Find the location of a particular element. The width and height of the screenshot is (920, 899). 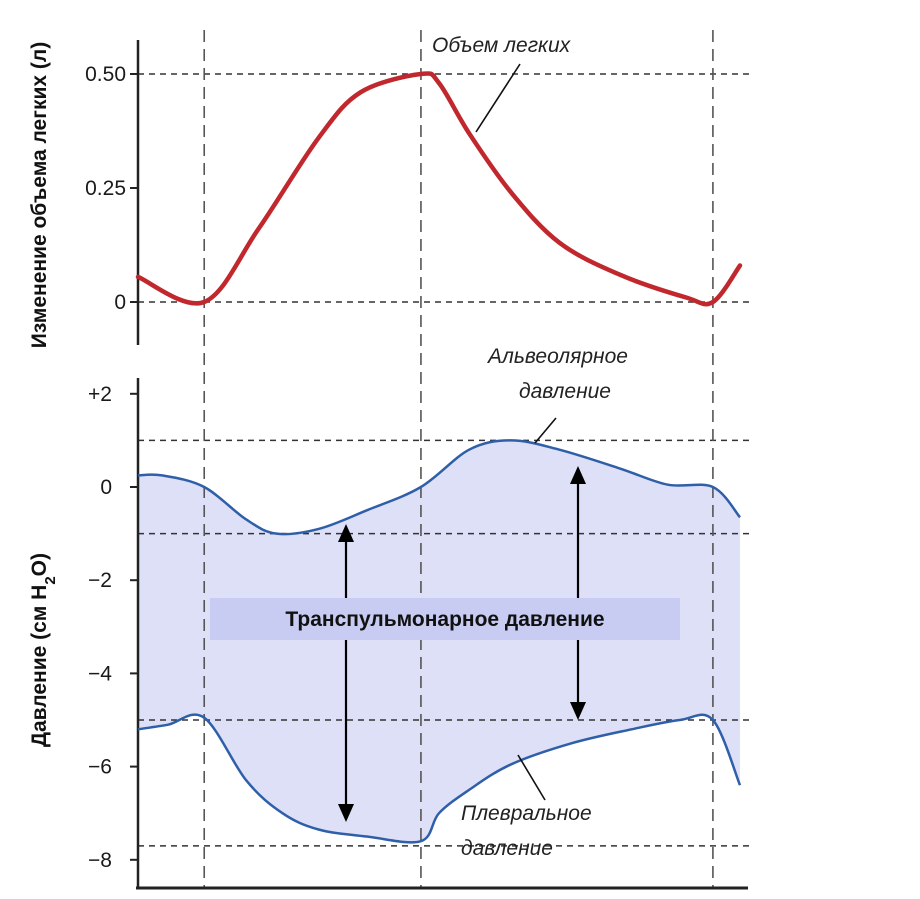

transpulmonary-banner-label: Транспульмонарное давление is located at coordinates (444, 619).